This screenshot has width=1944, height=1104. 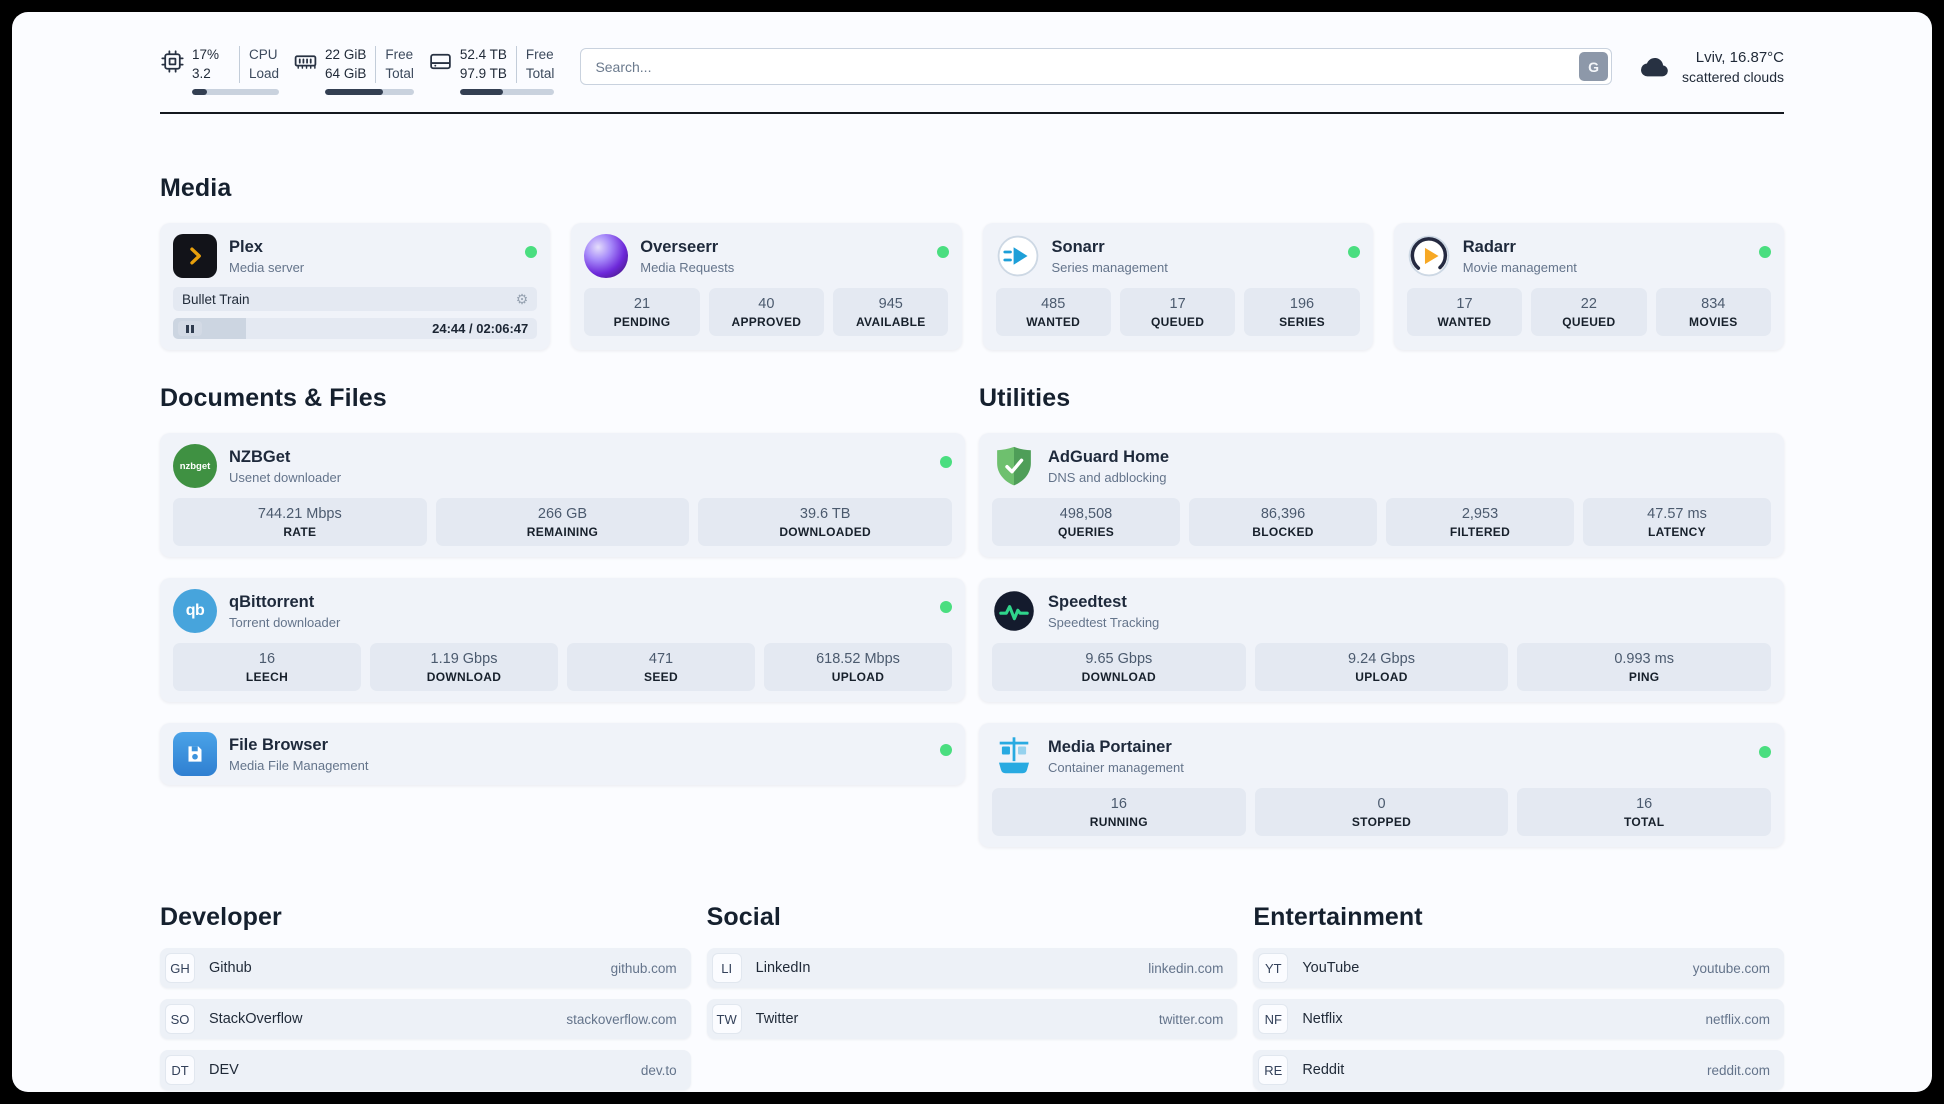 I want to click on stat-stopped: 0 STOPPED, so click(x=1381, y=812).